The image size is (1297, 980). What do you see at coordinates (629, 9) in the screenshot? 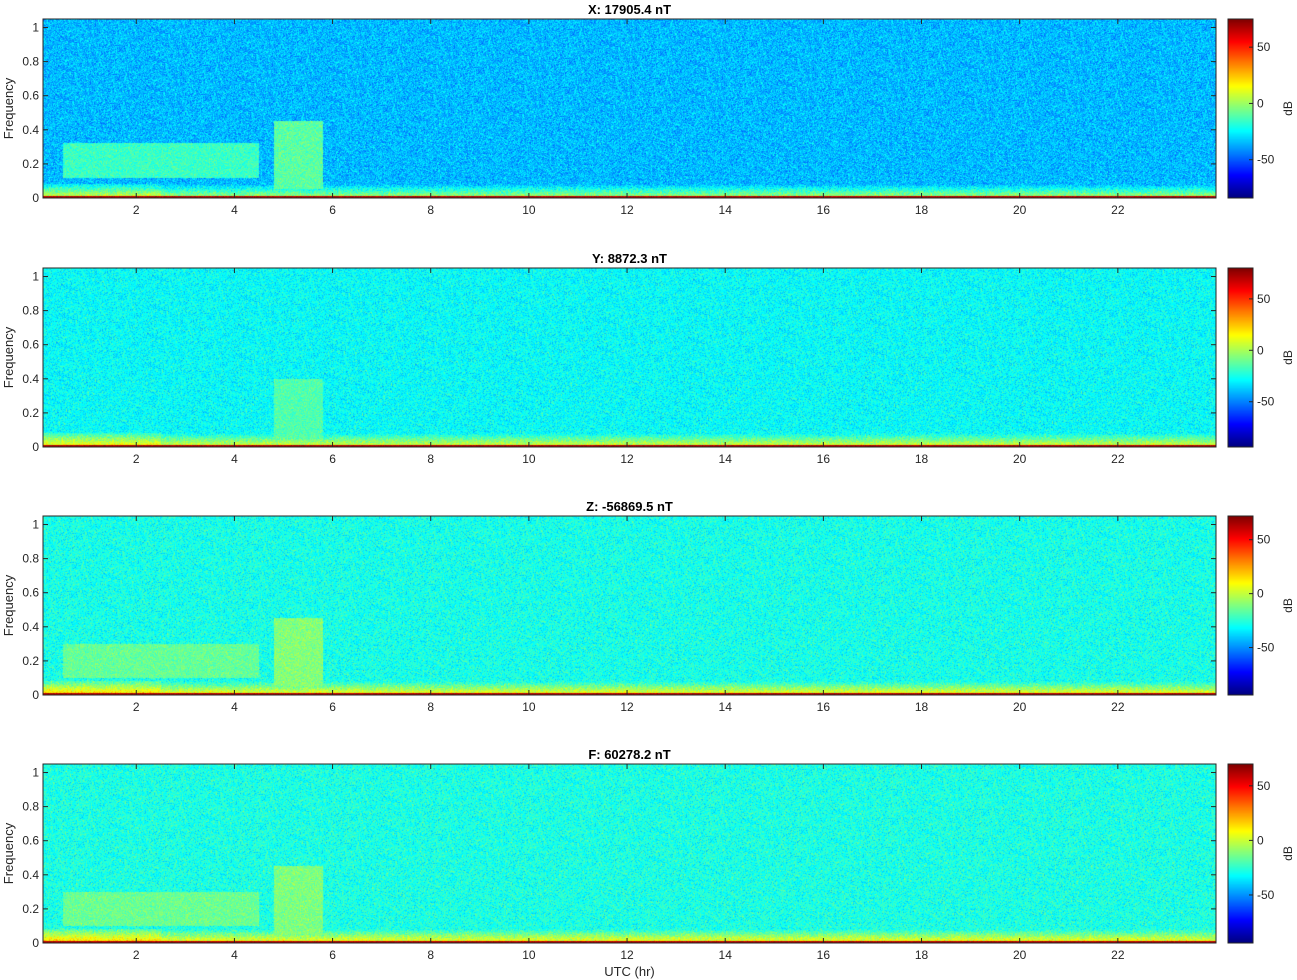
I see `panel-title: X: 17905.4 nT` at bounding box center [629, 9].